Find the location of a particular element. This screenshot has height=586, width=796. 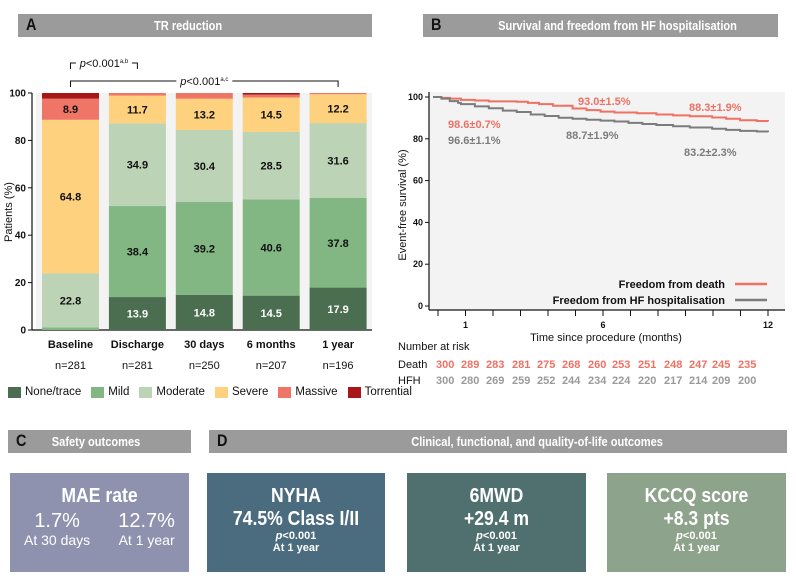

n-label: n=281 is located at coordinates (70, 366).